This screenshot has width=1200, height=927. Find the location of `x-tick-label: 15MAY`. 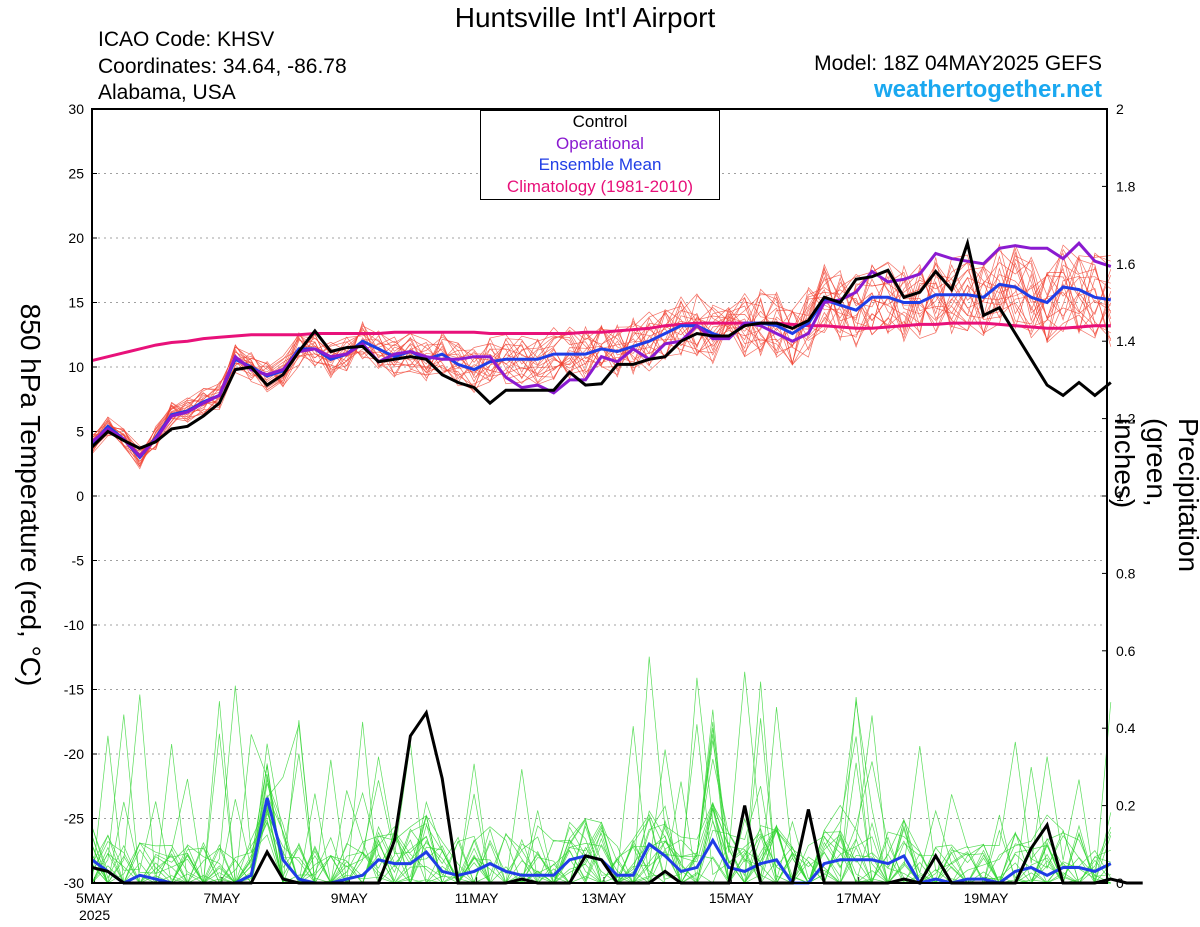

x-tick-label: 15MAY is located at coordinates (732, 898).